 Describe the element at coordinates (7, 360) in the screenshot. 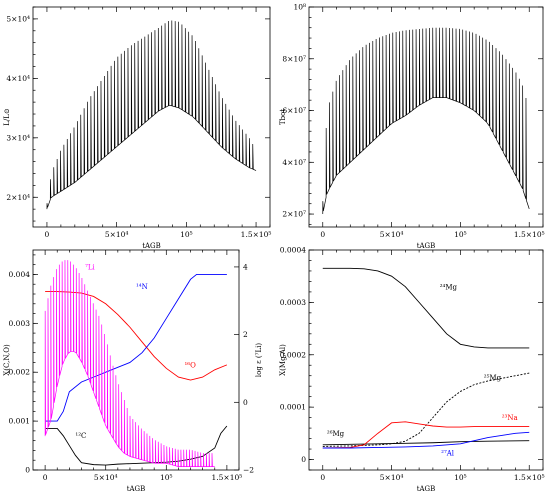

I see `y-axis-label: X(C,N,O)` at that location.